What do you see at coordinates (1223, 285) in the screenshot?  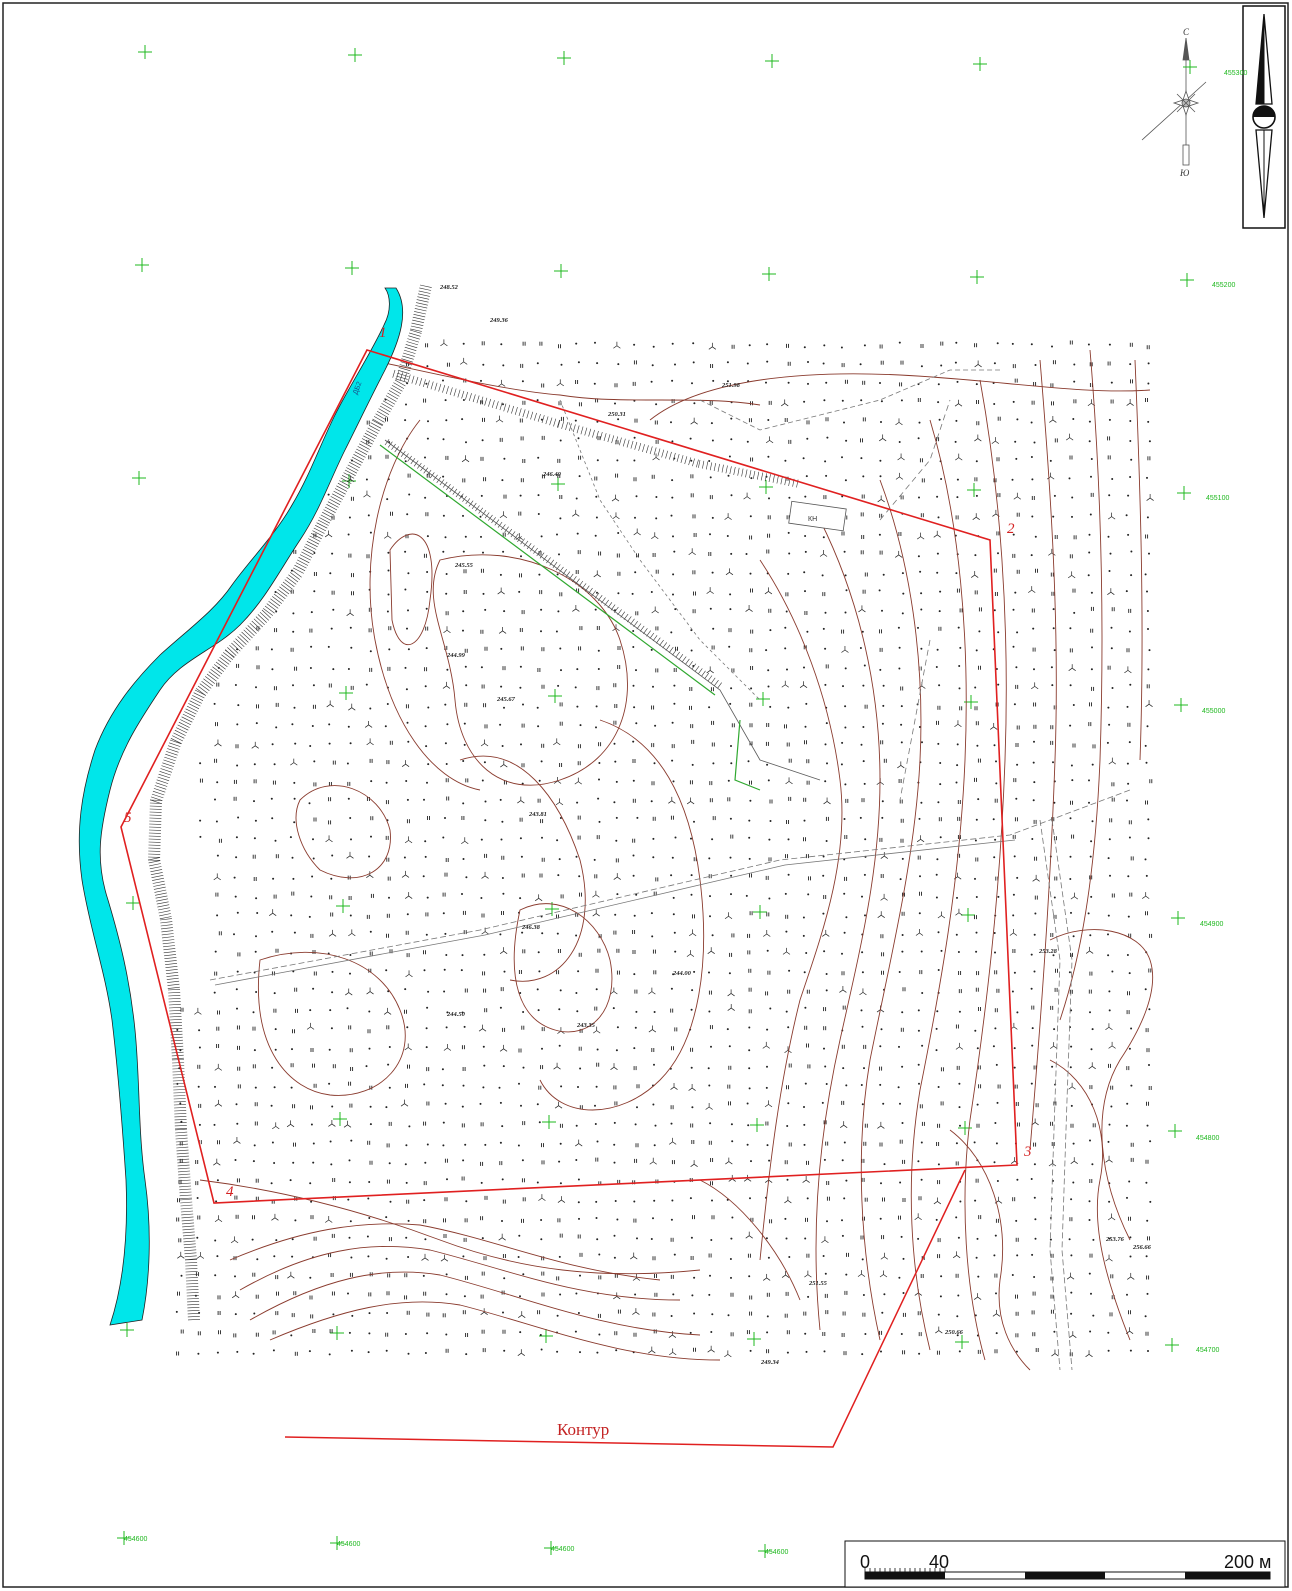 I see `grid-label-right-2: 455200` at bounding box center [1223, 285].